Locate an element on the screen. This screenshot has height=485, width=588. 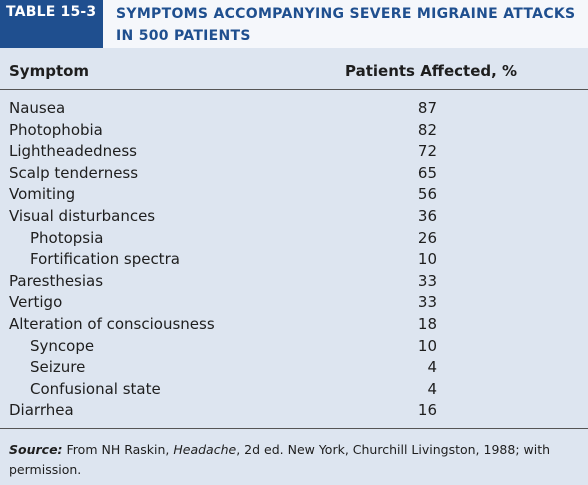
symptom-label: Lightheadedness is located at coordinates (73, 151).